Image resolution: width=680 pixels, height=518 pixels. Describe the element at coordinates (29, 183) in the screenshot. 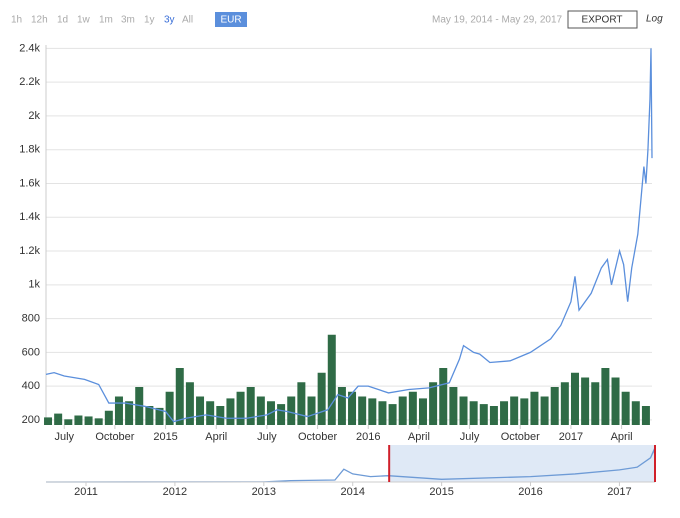

I see `y-tick-label: 1.6k` at that location.